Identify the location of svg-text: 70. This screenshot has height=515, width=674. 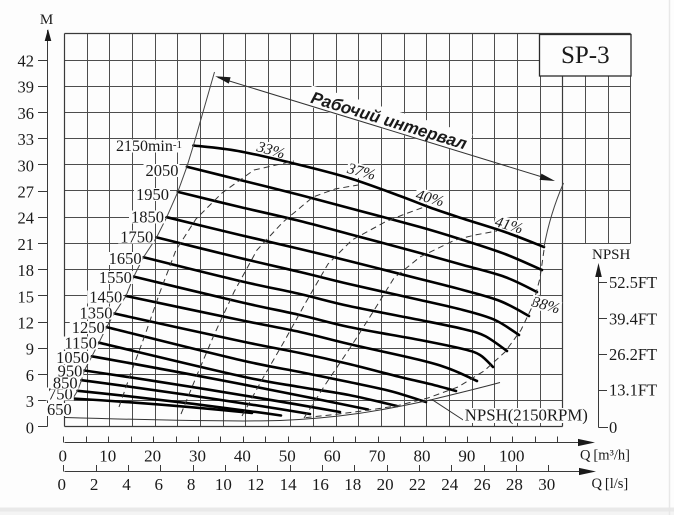
(377, 456).